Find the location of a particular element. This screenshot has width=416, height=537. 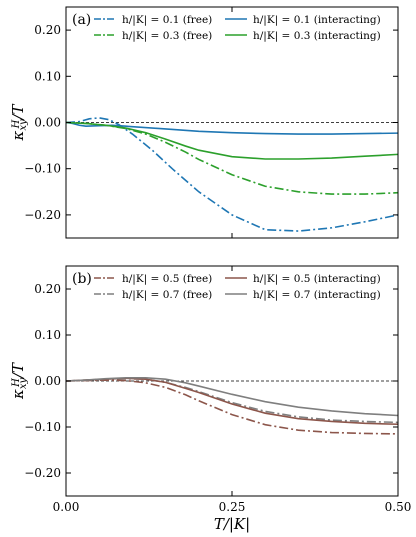

legend-label: h/|K| = 0.1 (interacting) is located at coordinates (317, 20).